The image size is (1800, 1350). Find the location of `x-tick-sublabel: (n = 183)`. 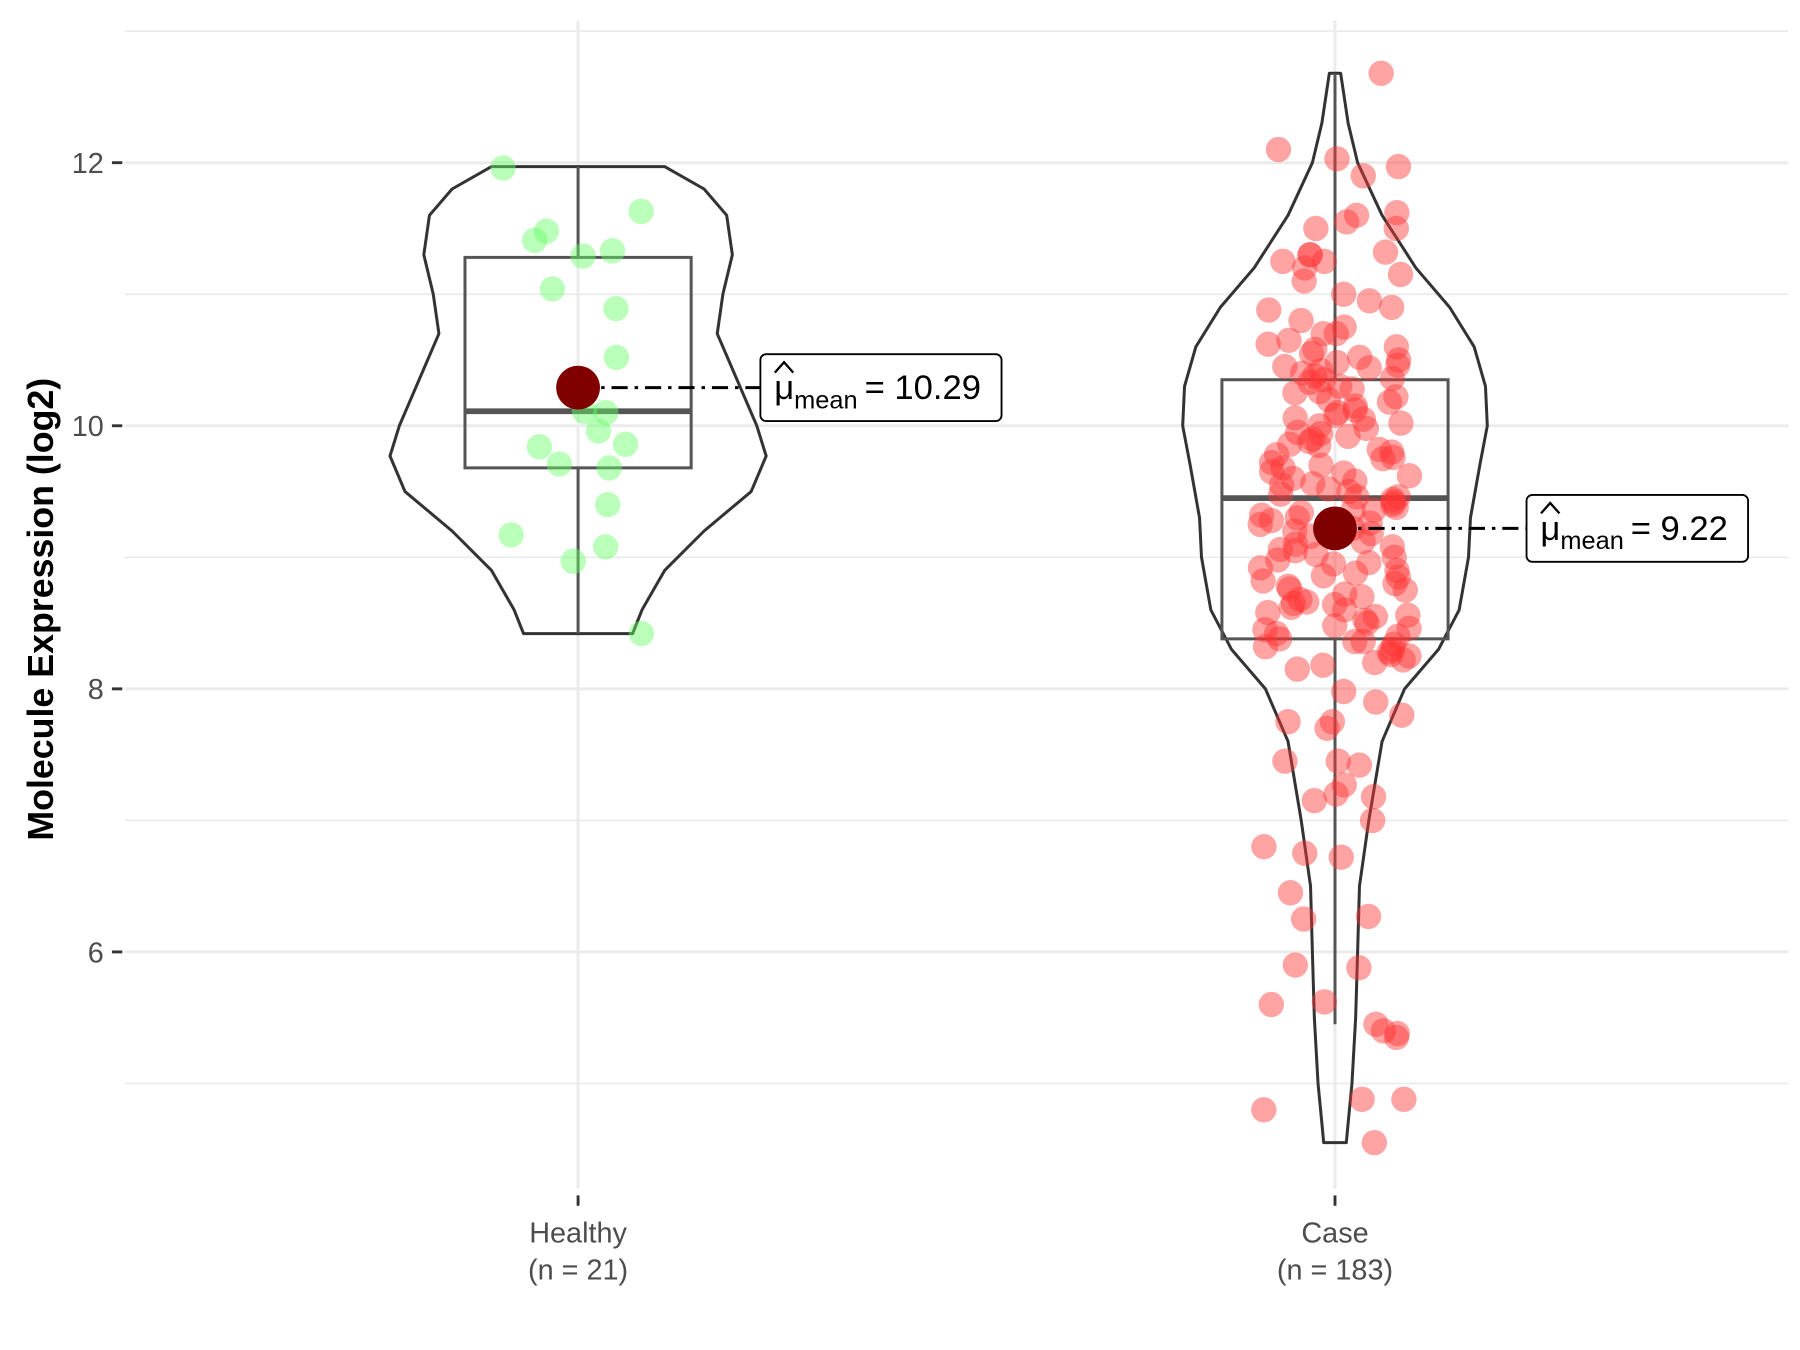

x-tick-sublabel: (n = 183) is located at coordinates (1335, 1271).